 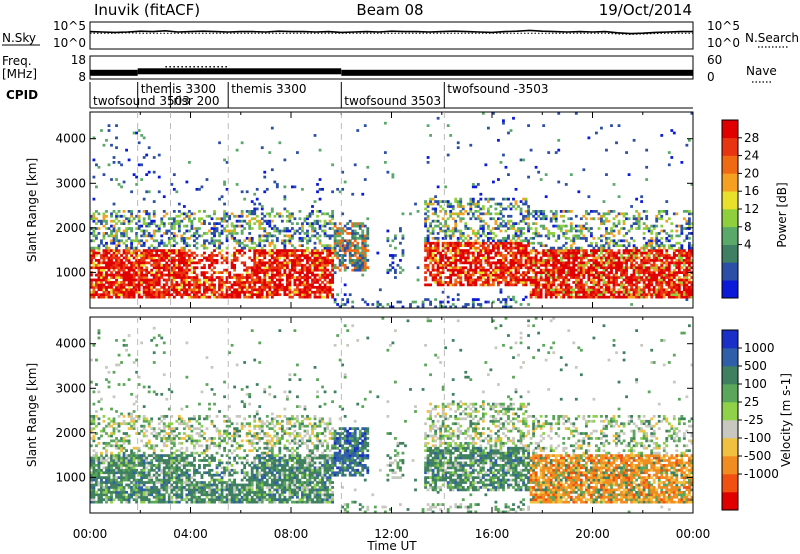 I want to click on power-cell-2061, so click(x=317, y=265).